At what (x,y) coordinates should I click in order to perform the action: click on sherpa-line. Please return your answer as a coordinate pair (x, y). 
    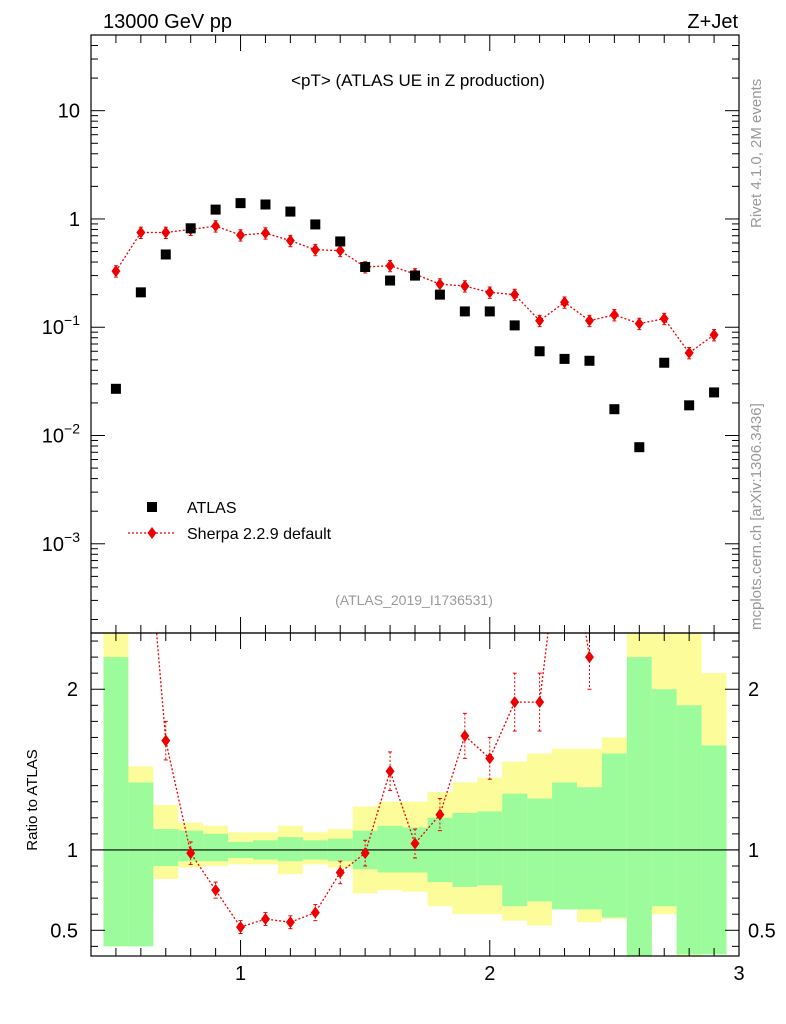
    Looking at the image, I should click on (415, 289).